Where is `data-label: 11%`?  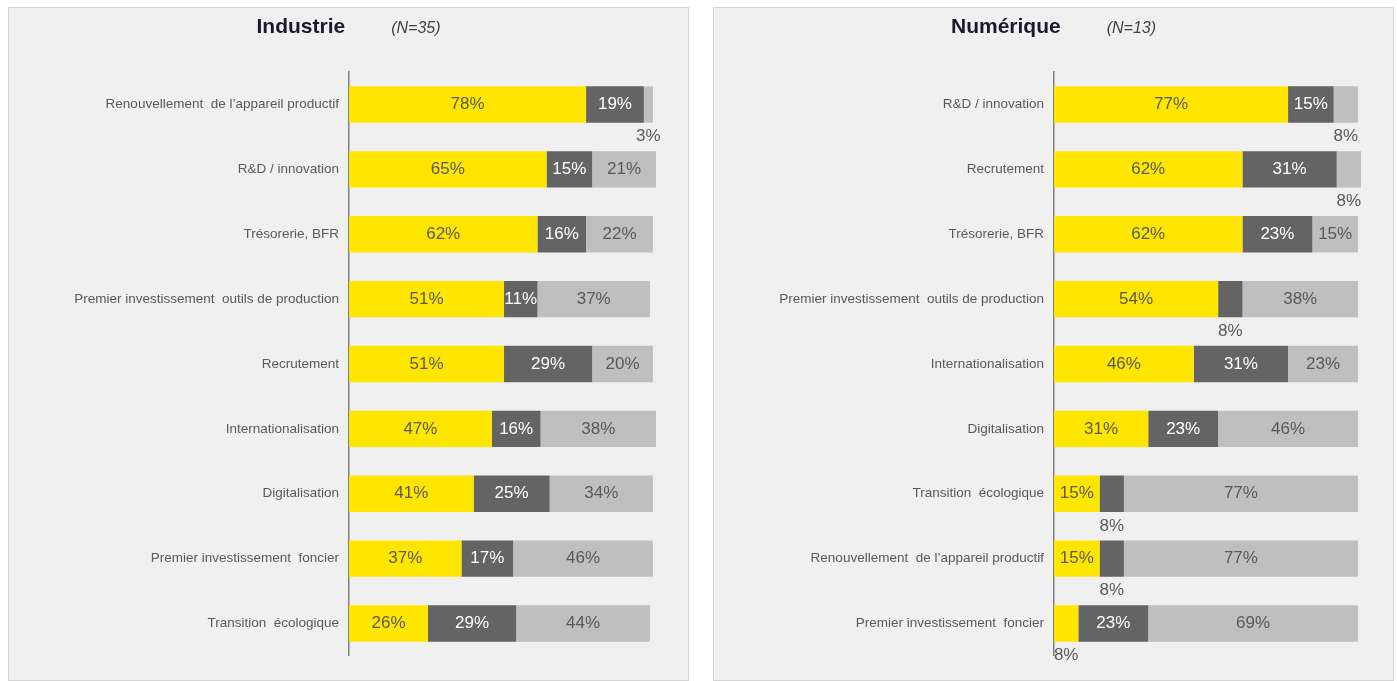 data-label: 11% is located at coordinates (521, 298).